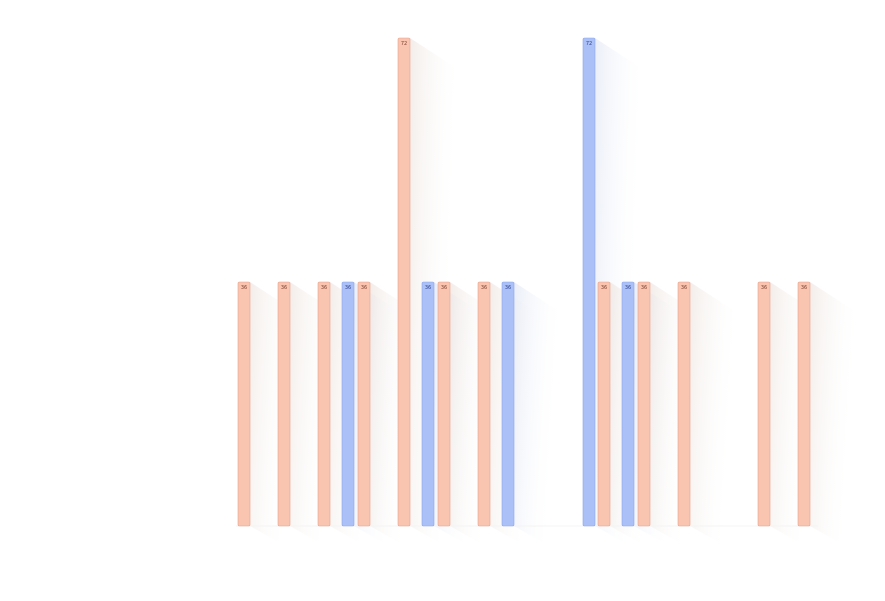  Describe the element at coordinates (404, 44) in the screenshot. I see `bar-value-label-5: 72` at that location.